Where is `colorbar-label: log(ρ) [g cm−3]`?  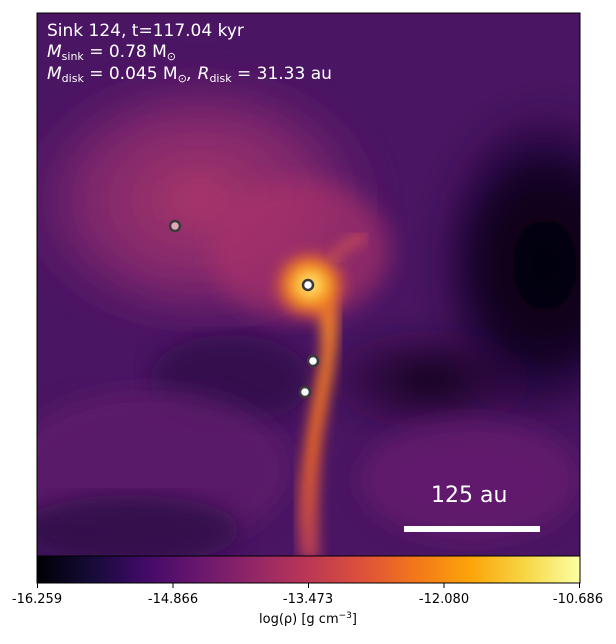 colorbar-label: log(ρ) [g cm−3] is located at coordinates (308, 619).